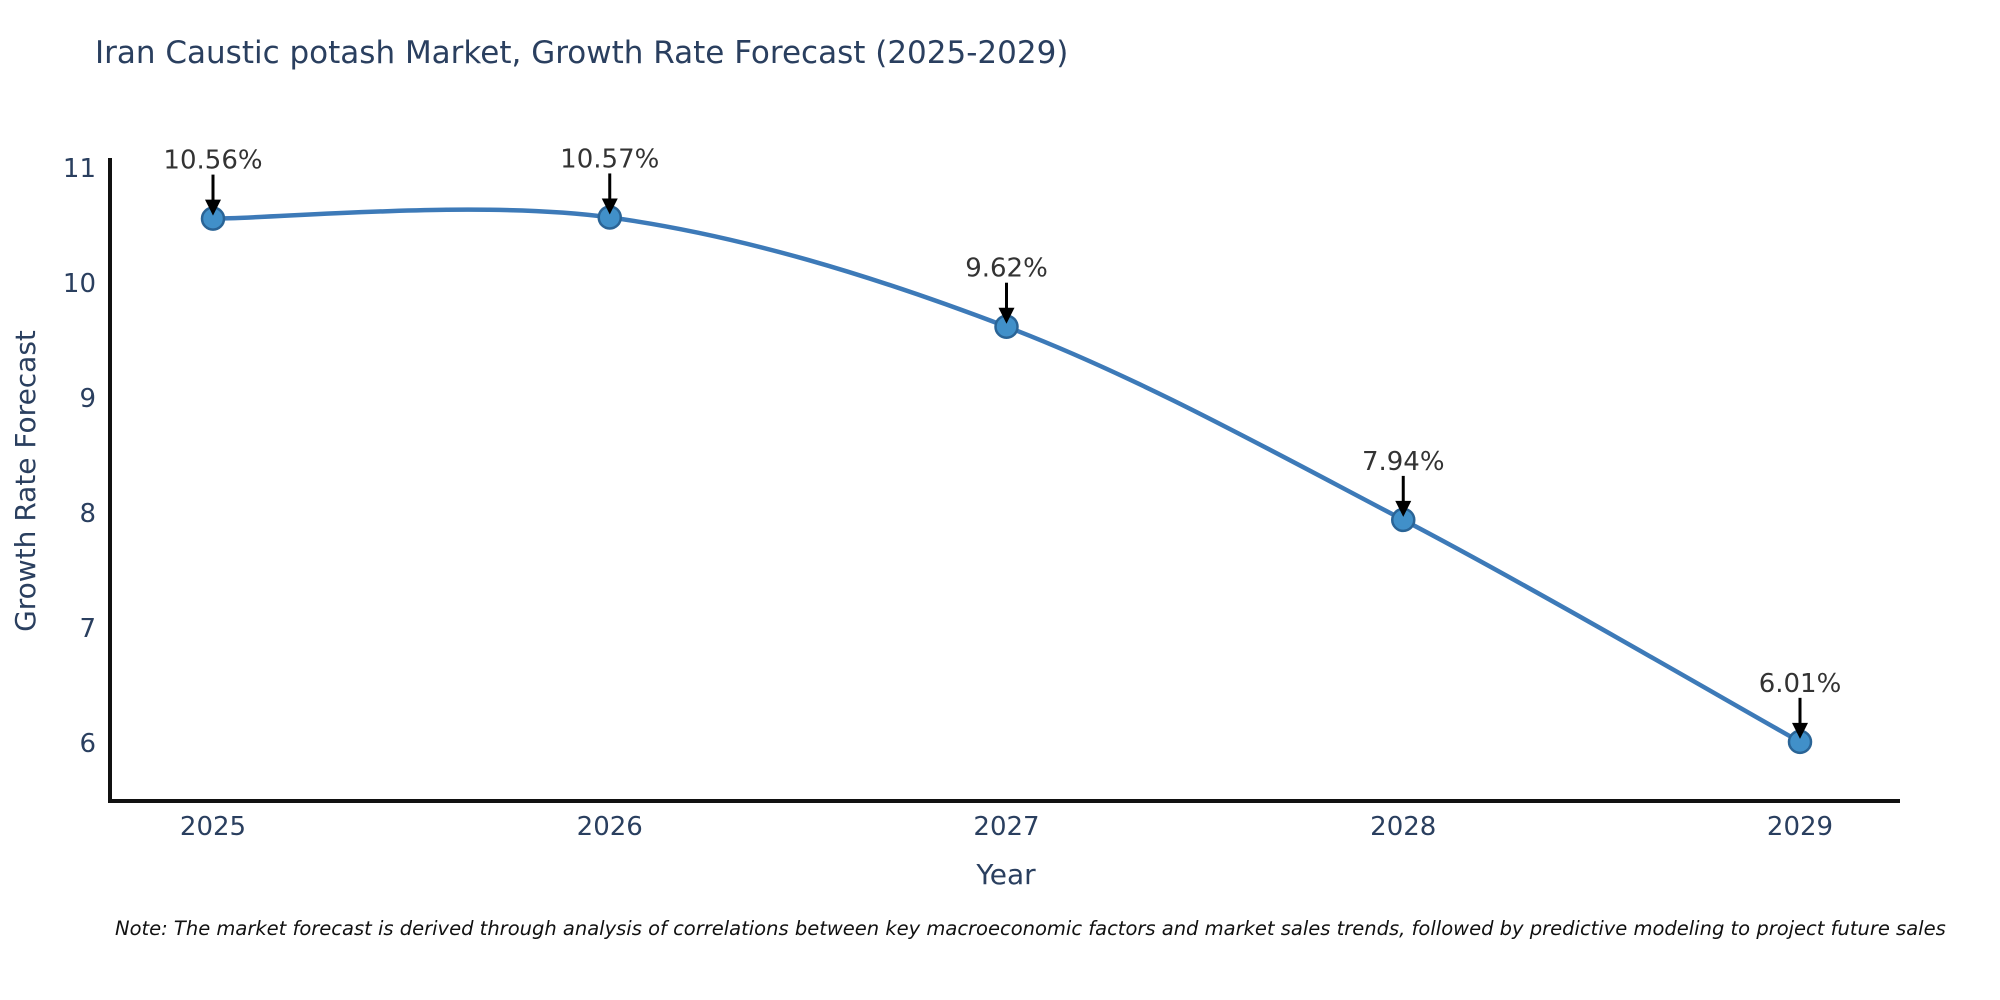 Image resolution: width=2000 pixels, height=1000 pixels. What do you see at coordinates (1403, 462) in the screenshot?
I see `point-value-label: 7.94%` at bounding box center [1403, 462].